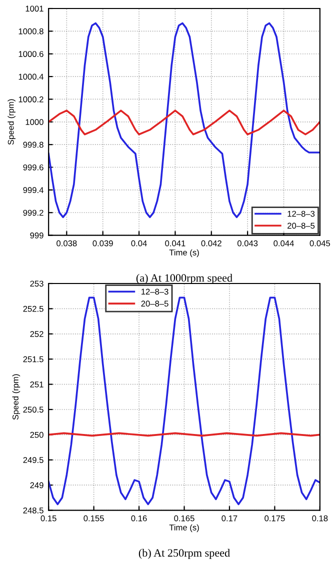  Describe the element at coordinates (184, 123) in the screenshot. I see `line-series` at that location.